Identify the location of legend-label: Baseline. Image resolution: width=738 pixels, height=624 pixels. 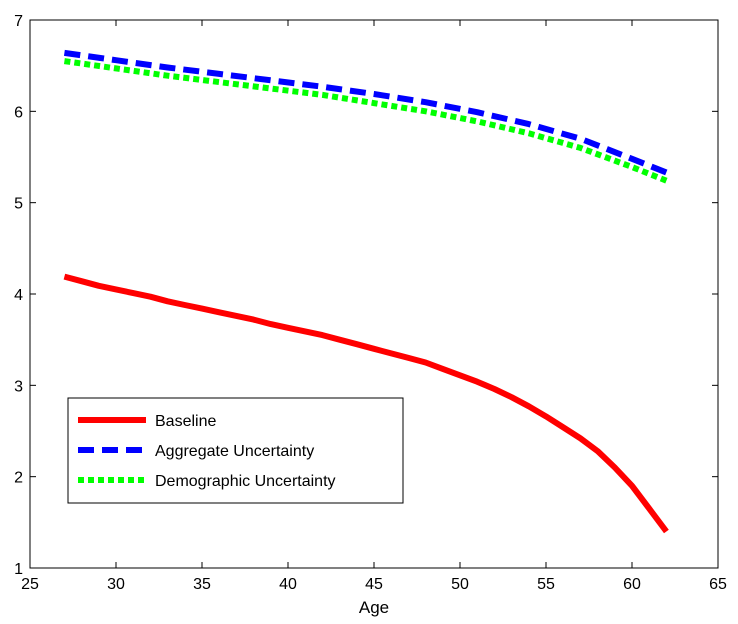
(185, 421).